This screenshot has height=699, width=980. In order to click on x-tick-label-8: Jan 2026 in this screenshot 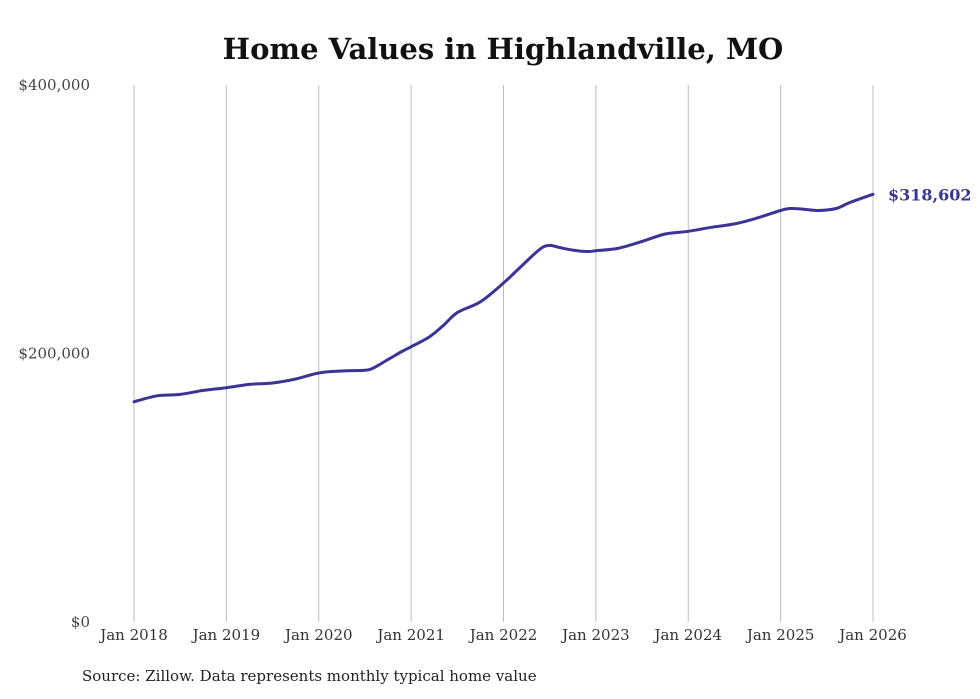, I will do `click(872, 635)`.